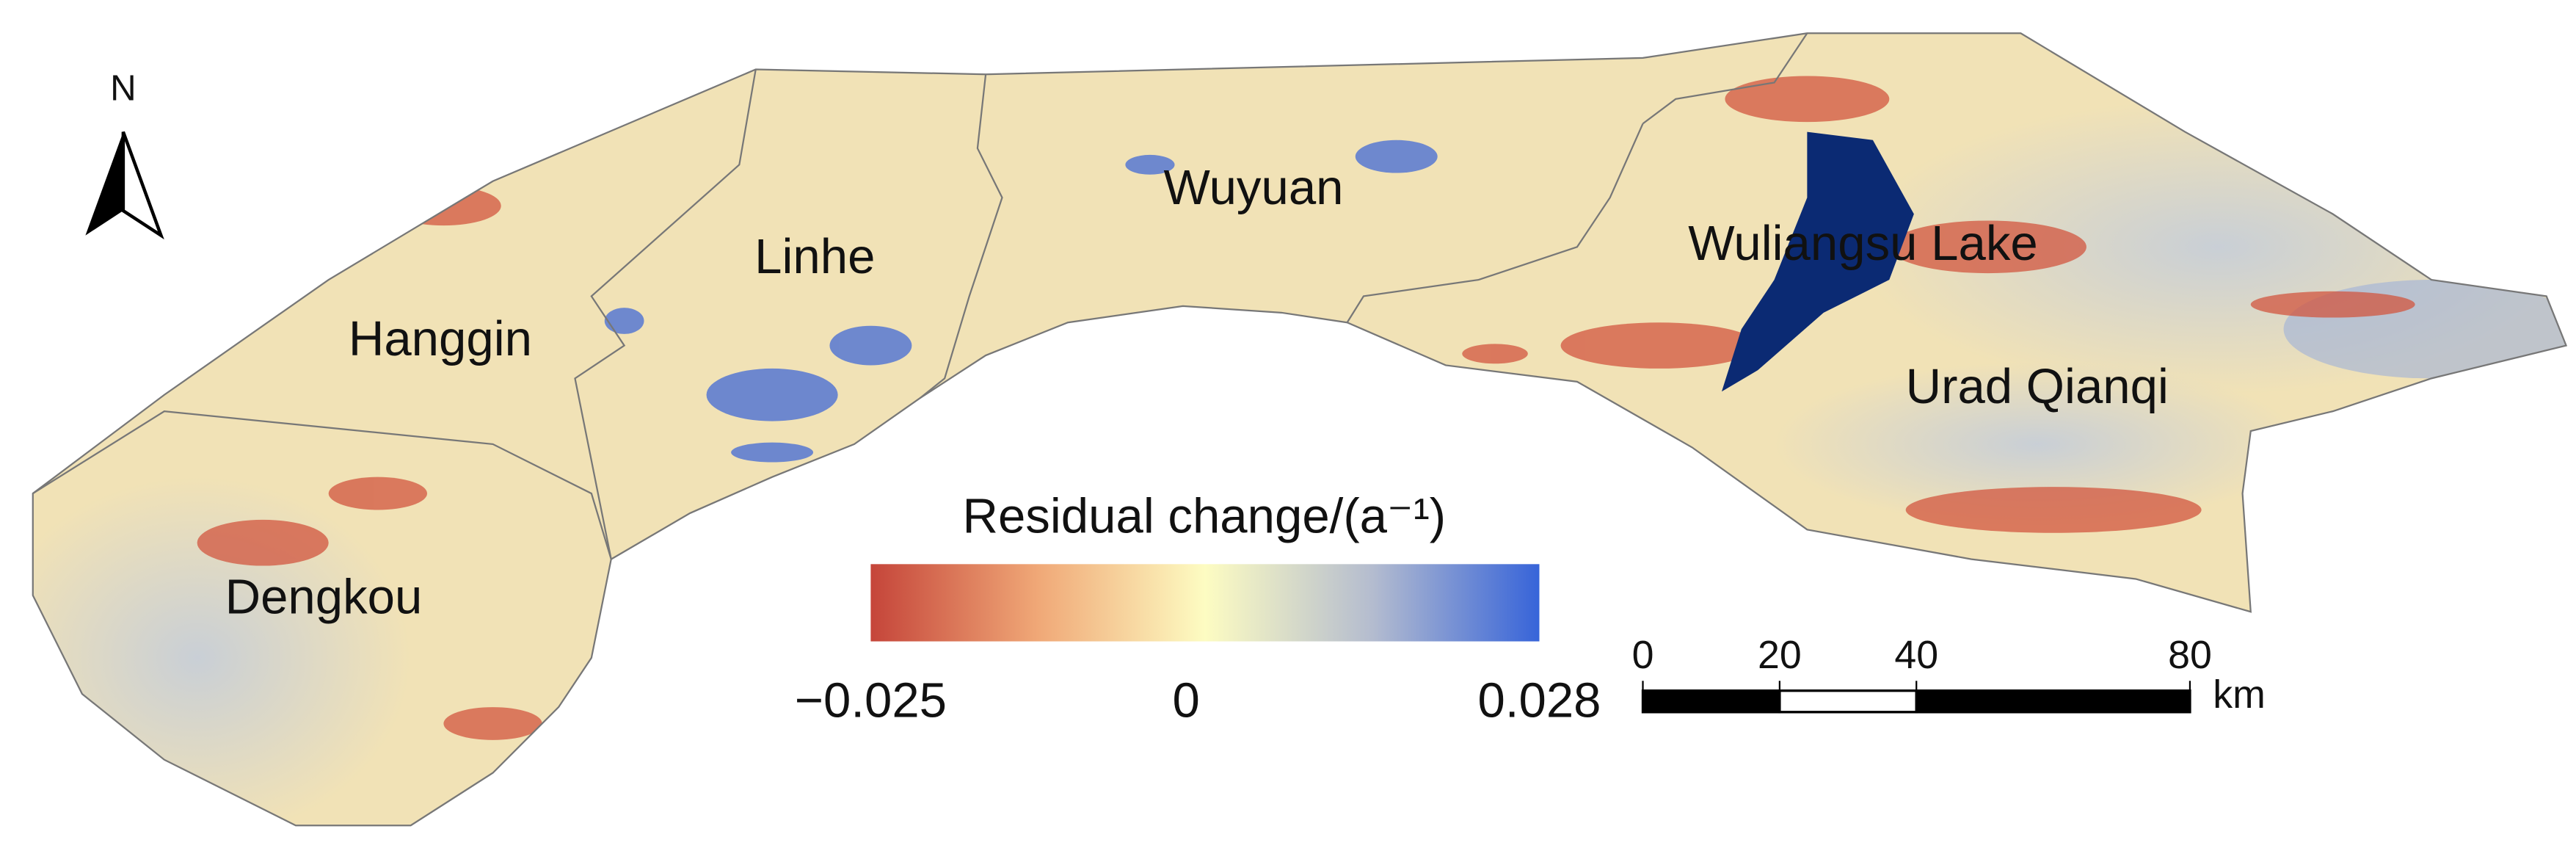 The width and height of the screenshot is (2576, 862). Describe the element at coordinates (871, 700) in the screenshot. I see `colorbar-tick-label: −0.025` at that location.